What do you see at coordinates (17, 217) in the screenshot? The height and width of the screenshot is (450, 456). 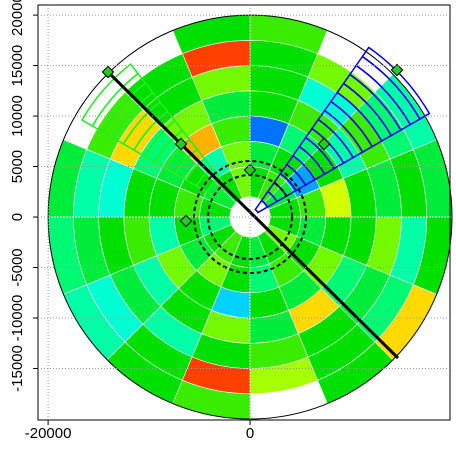 I see `y-tick-label: 0` at bounding box center [17, 217].